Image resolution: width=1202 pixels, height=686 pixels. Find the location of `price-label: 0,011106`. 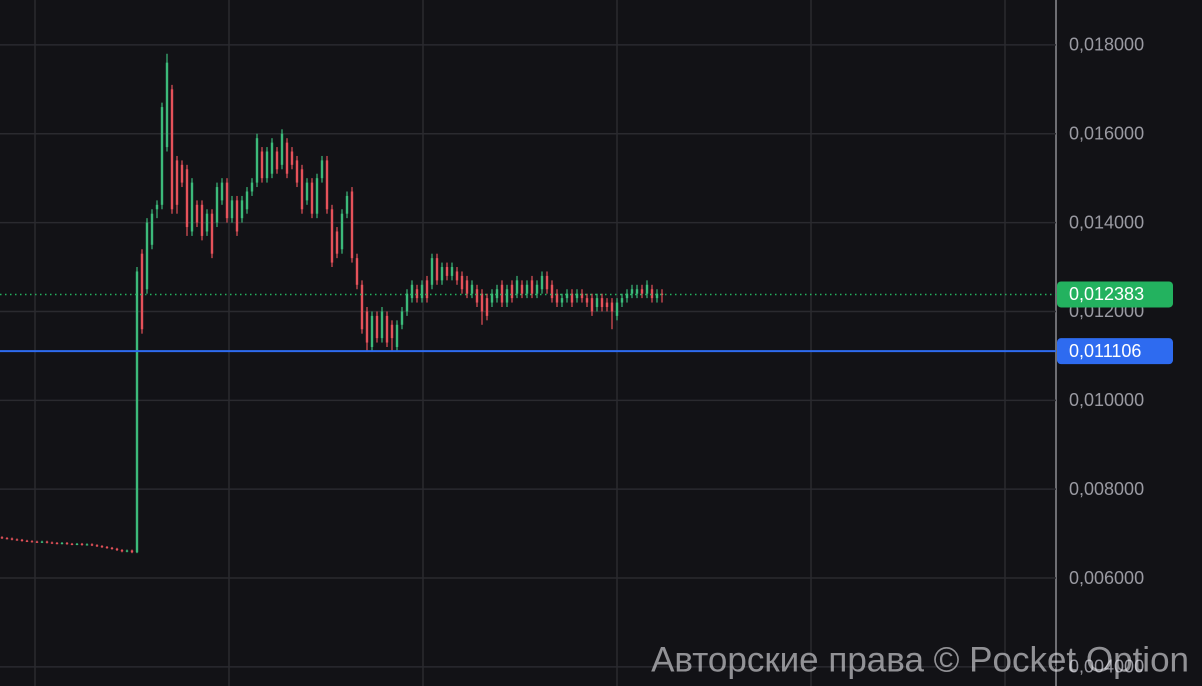

price-label: 0,011106 is located at coordinates (1105, 351).